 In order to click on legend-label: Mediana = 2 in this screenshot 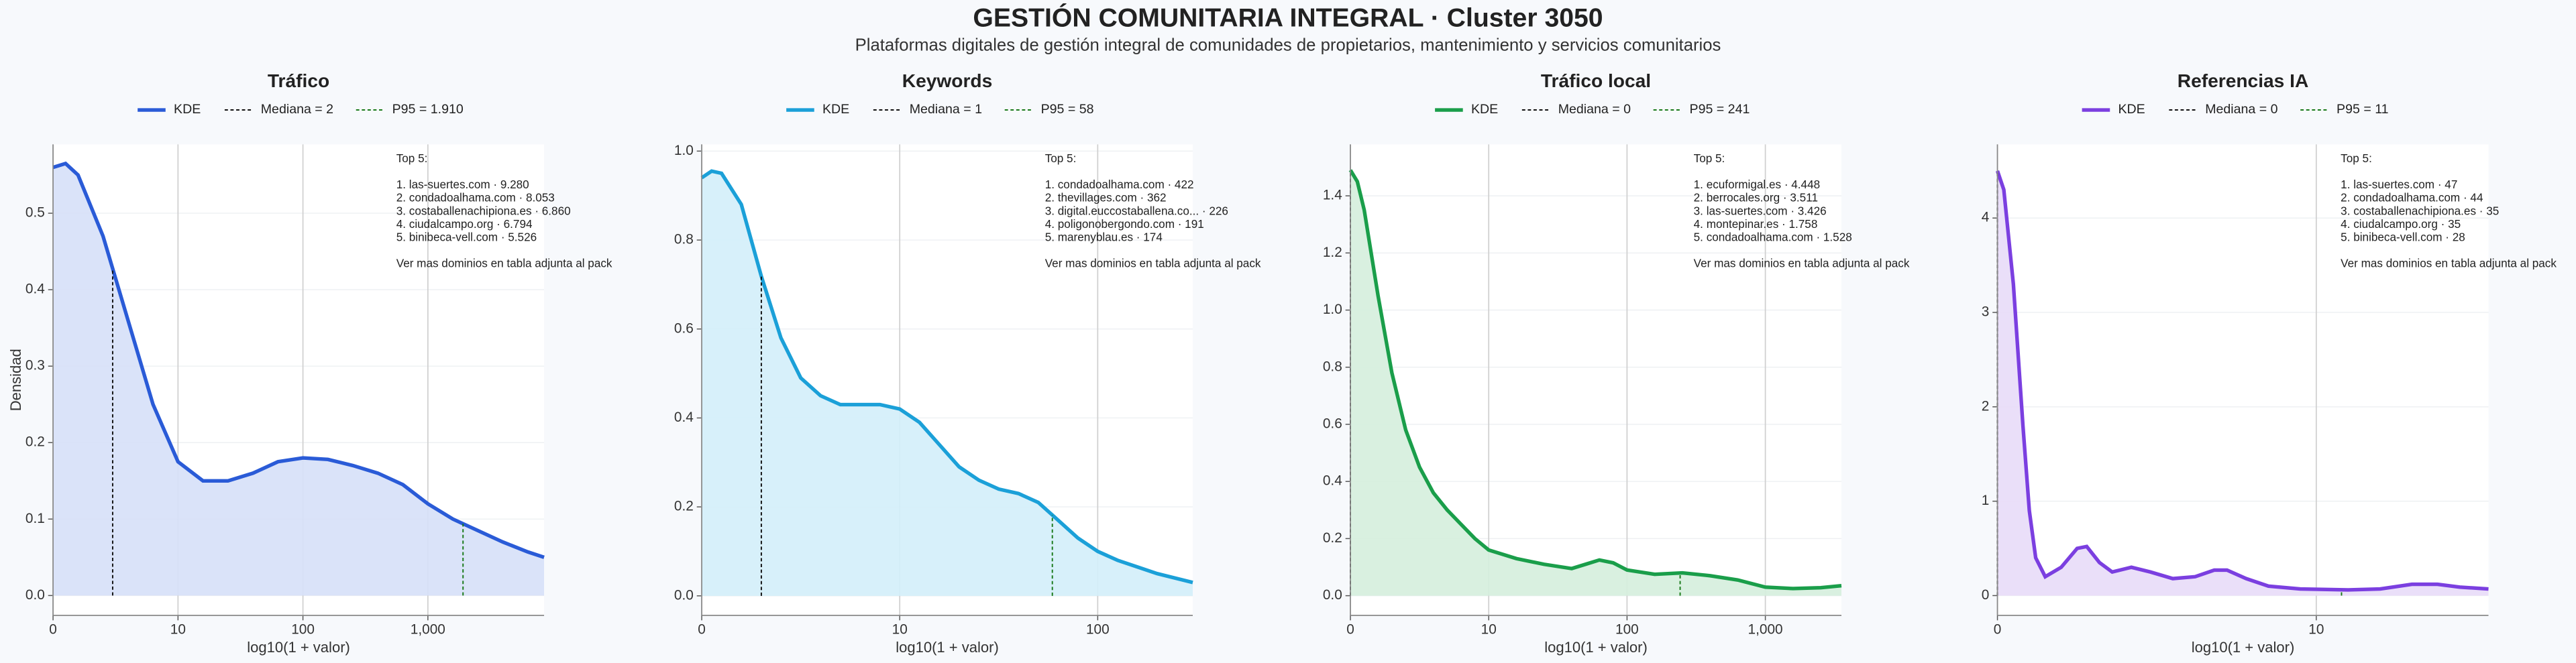, I will do `click(297, 109)`.